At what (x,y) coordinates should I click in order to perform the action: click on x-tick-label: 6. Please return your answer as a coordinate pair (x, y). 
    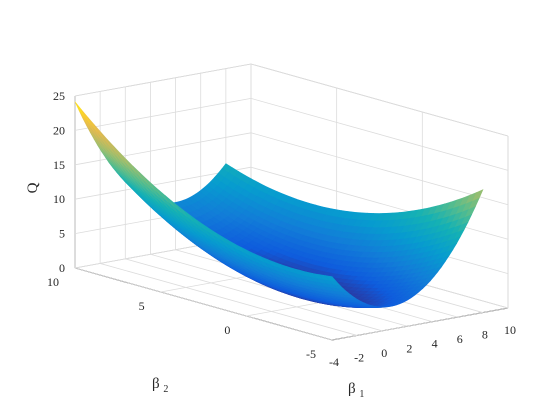
    Looking at the image, I should click on (460, 339).